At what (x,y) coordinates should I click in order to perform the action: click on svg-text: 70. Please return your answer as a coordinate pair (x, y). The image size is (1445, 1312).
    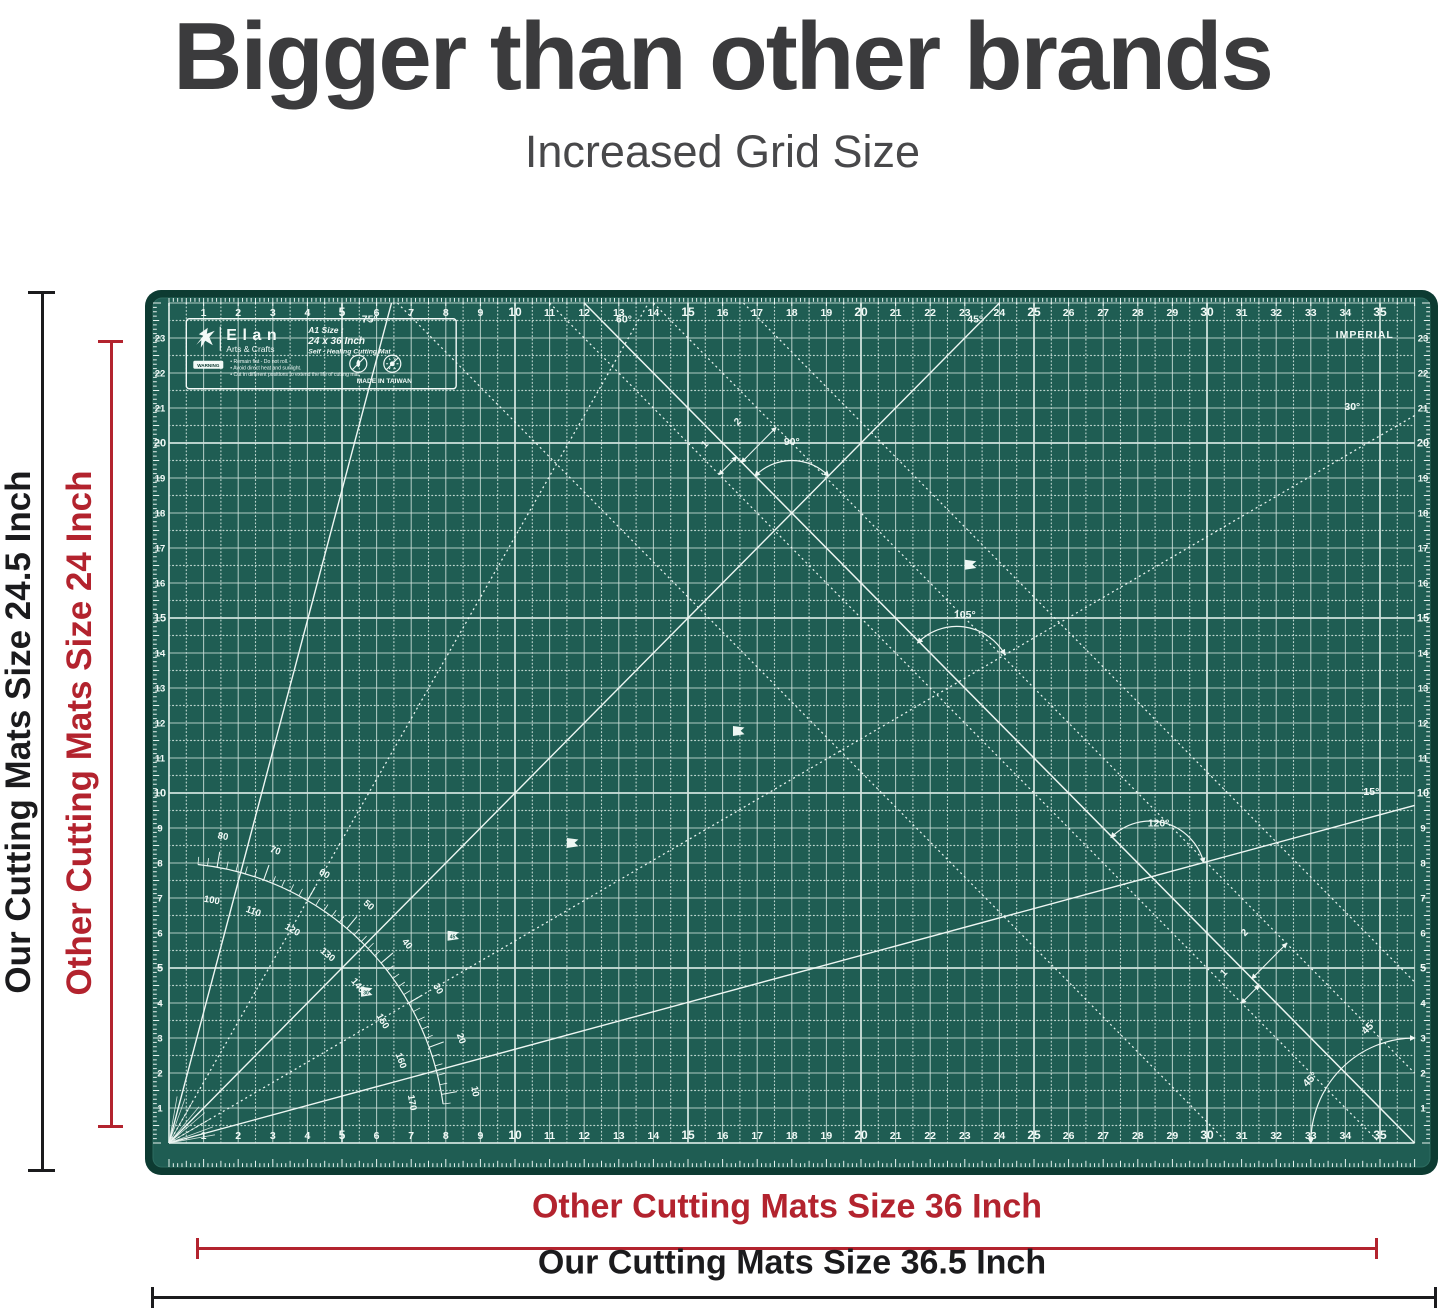
    Looking at the image, I should click on (275, 851).